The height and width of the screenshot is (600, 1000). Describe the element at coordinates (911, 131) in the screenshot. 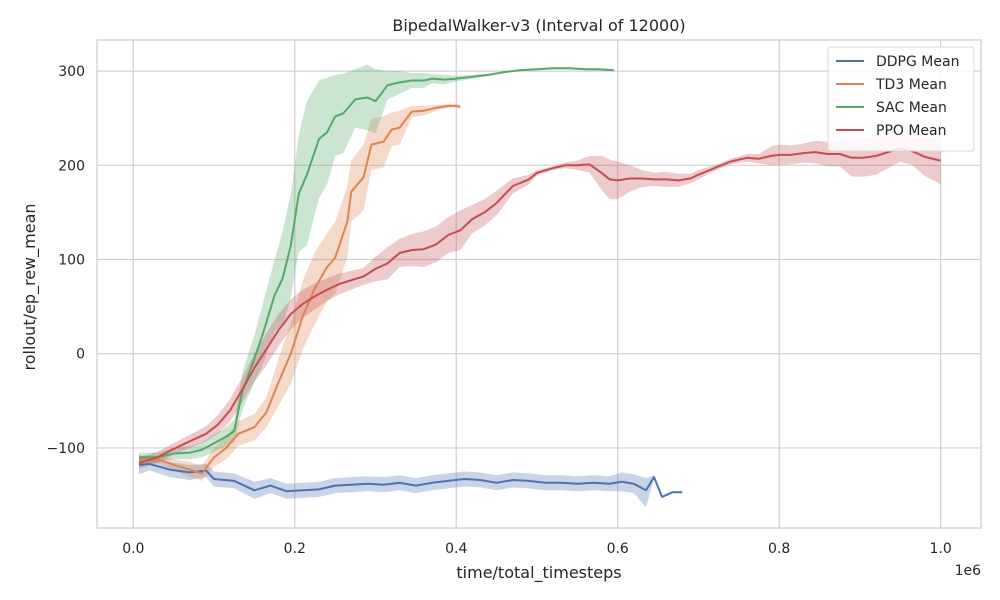

I see `ppo-legend-label: PPO Mean` at that location.